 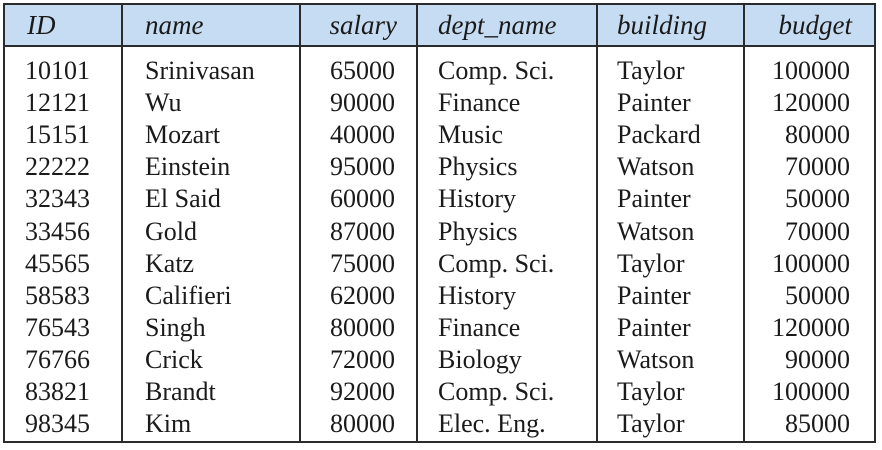 I want to click on cell-id: 76543, so click(x=57, y=327).